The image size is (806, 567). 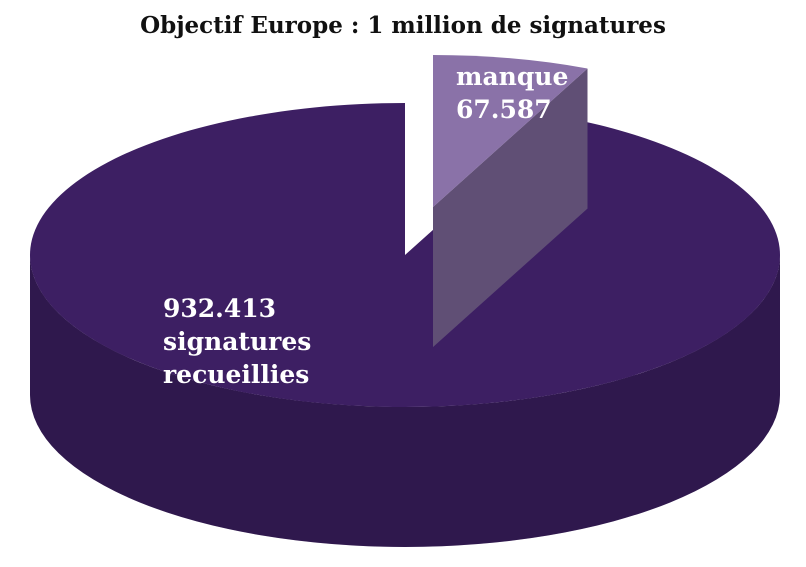 What do you see at coordinates (237, 358) in the screenshot?
I see `category-label: signatures recueillies` at bounding box center [237, 358].